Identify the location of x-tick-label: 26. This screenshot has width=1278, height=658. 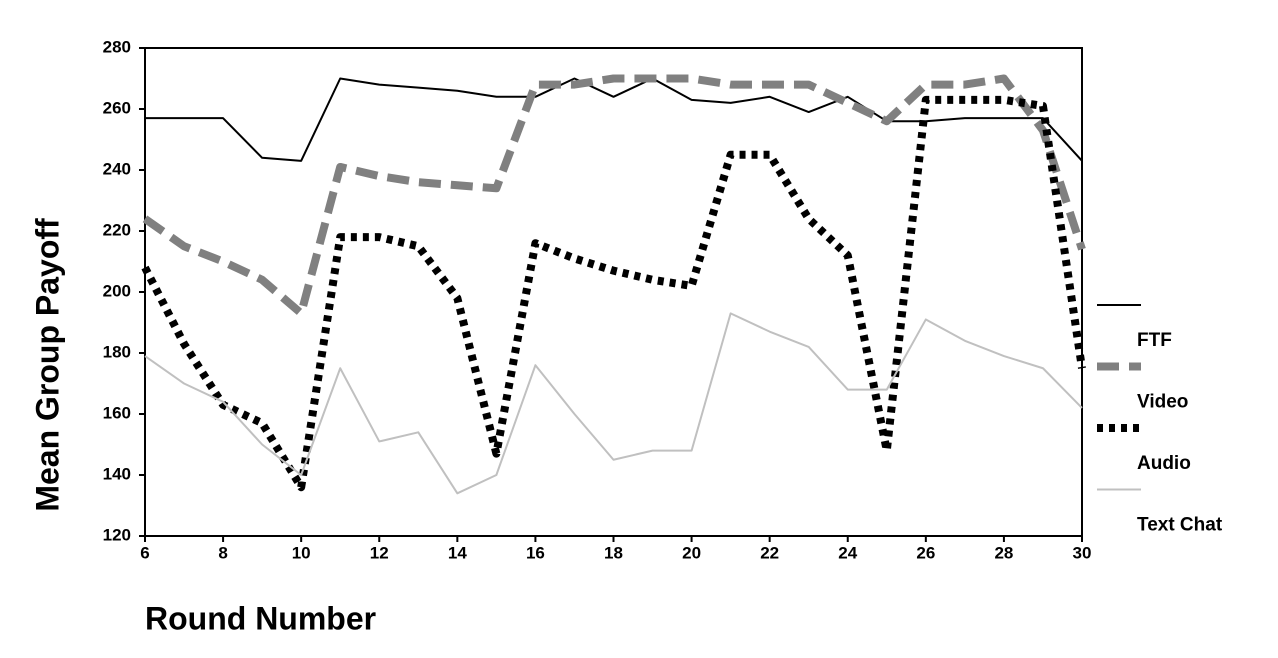
(925, 552).